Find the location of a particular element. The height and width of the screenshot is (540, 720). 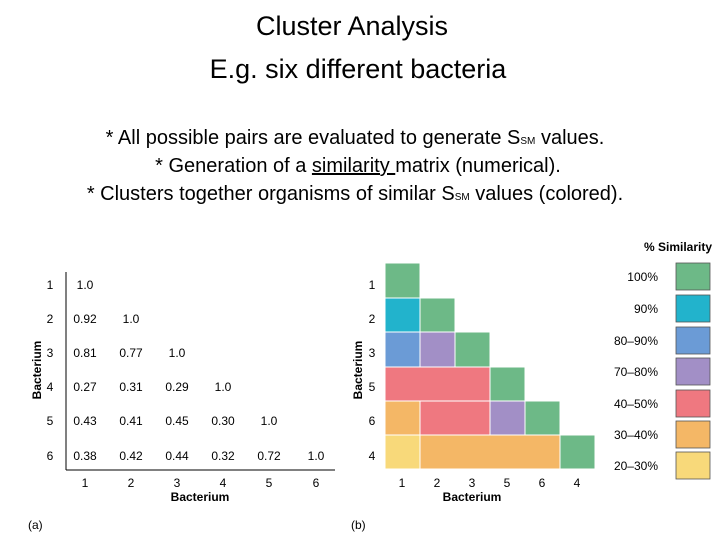

cluster-grid is located at coordinates (490, 366).